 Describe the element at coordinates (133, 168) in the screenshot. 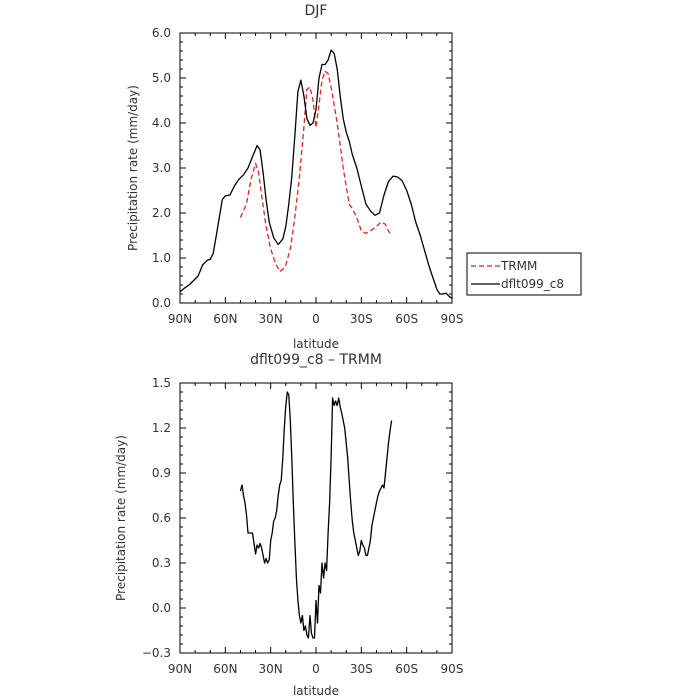

I see `panel-top-ylabel: Precipitation rate (mm/day)` at that location.